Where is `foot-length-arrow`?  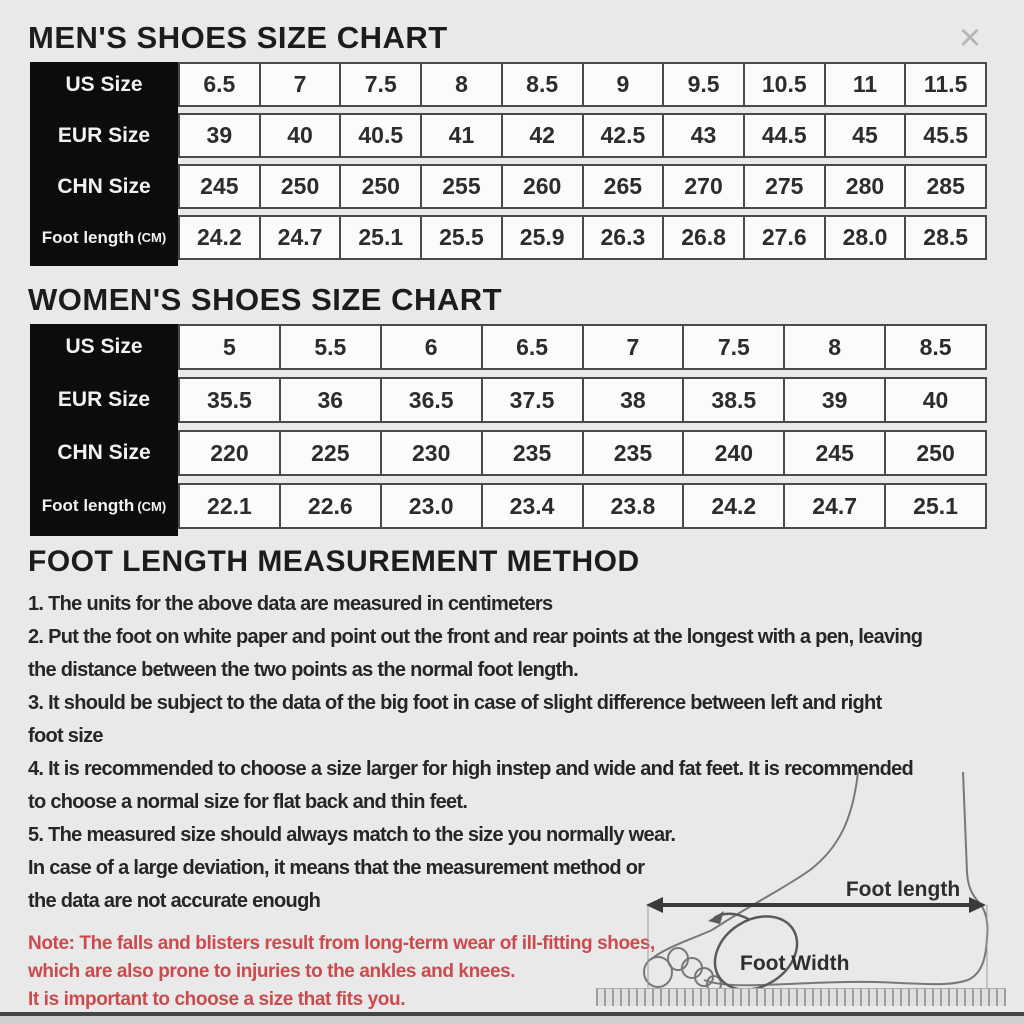 foot-length-arrow is located at coordinates (817, 942).